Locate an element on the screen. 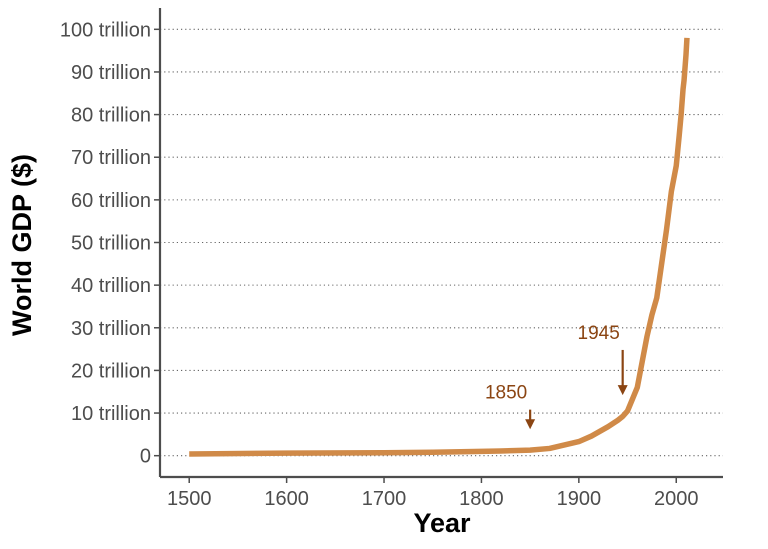 Image resolution: width=768 pixels, height=549 pixels. x-tick-label: 1800 is located at coordinates (481, 499).